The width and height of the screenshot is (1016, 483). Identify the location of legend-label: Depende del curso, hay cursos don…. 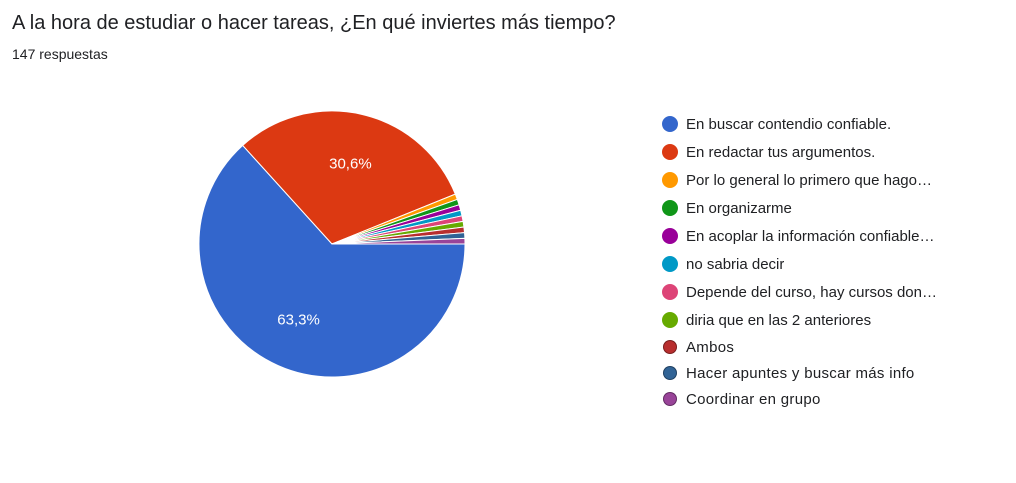
(811, 292).